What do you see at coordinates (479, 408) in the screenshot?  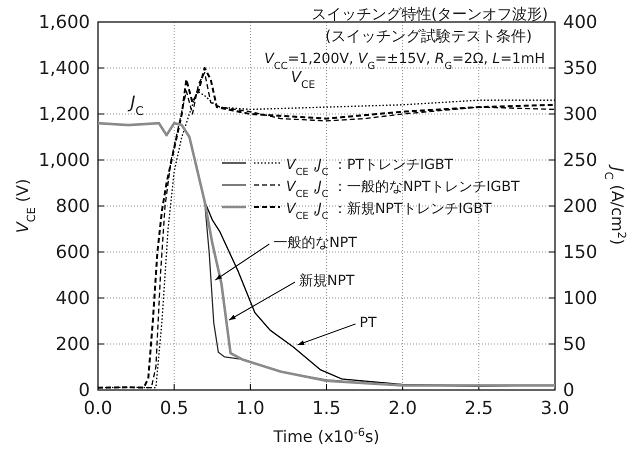 I see `x-tick-label: 2.5` at bounding box center [479, 408].